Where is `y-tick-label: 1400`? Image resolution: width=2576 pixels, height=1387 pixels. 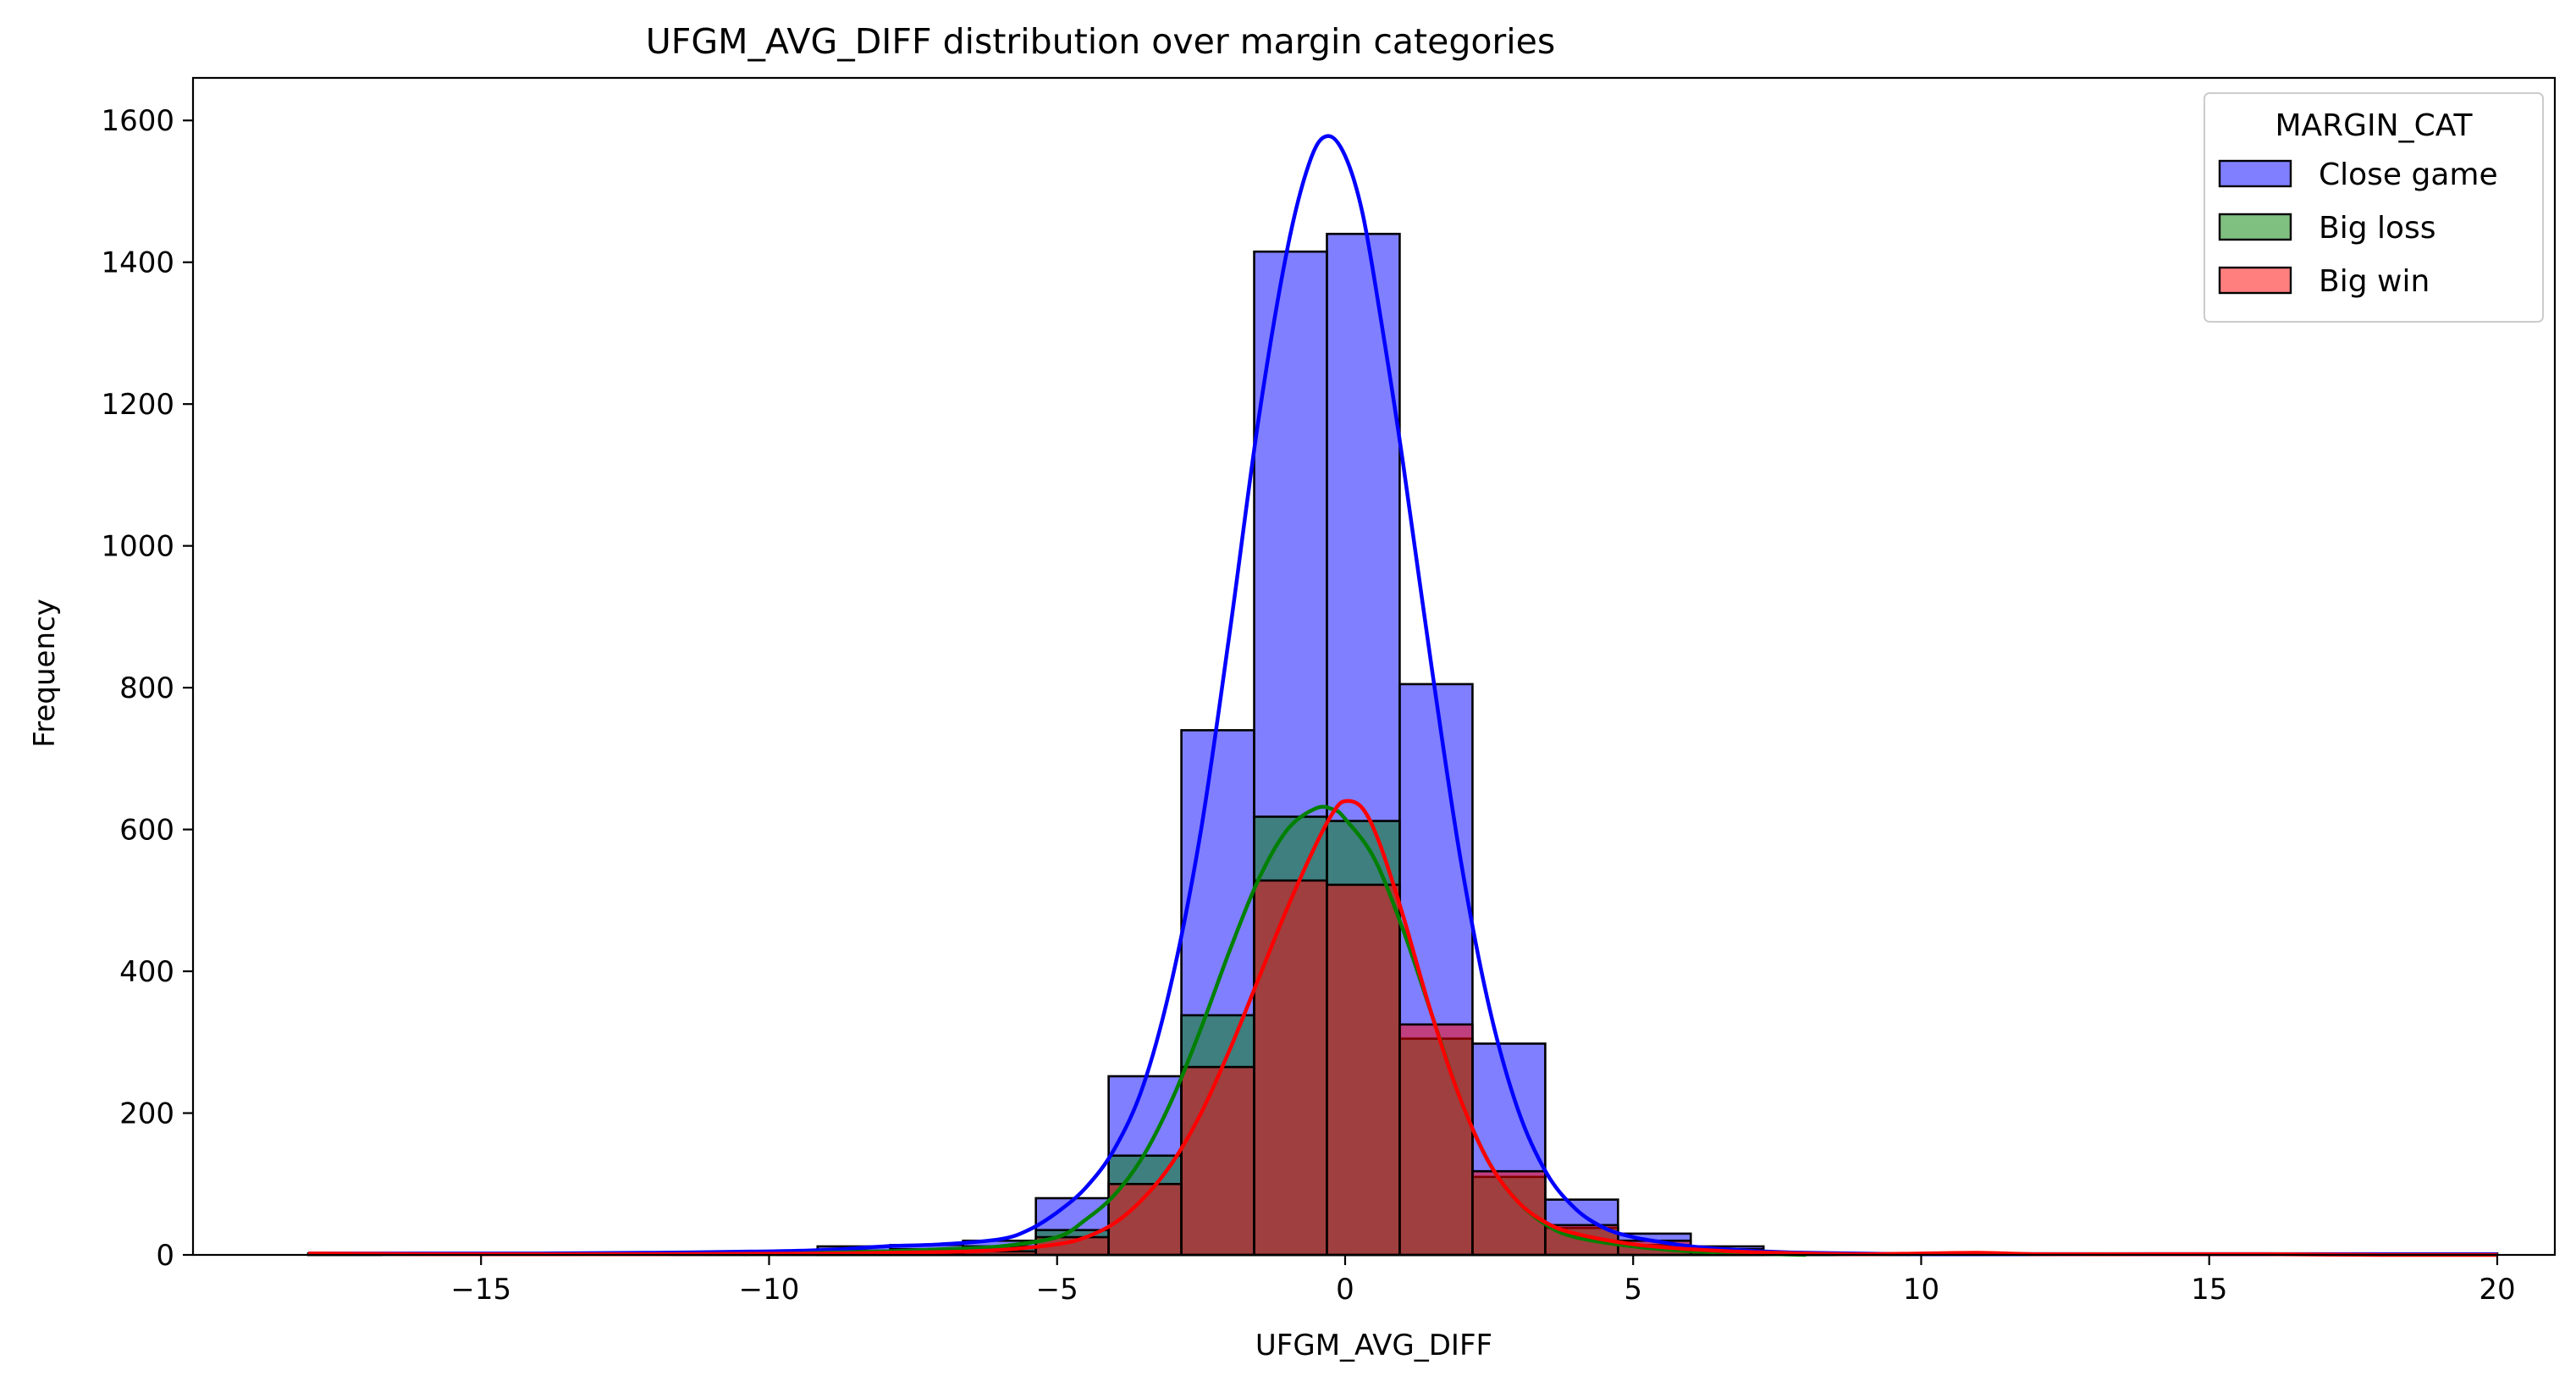
y-tick-label: 1400 is located at coordinates (137, 263).